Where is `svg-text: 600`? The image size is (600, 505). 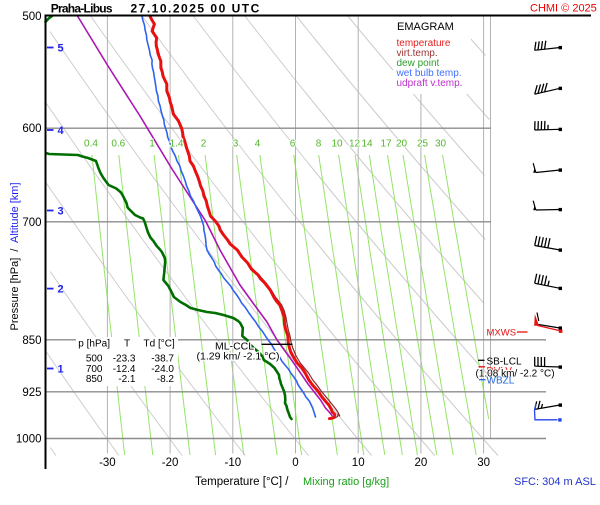
svg-text: 600 is located at coordinates (31, 129).